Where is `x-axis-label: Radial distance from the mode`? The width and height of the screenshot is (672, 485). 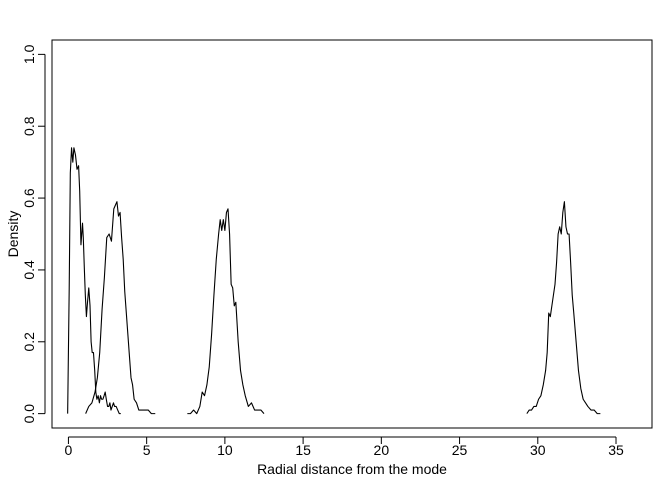
x-axis-label: Radial distance from the mode is located at coordinates (352, 469).